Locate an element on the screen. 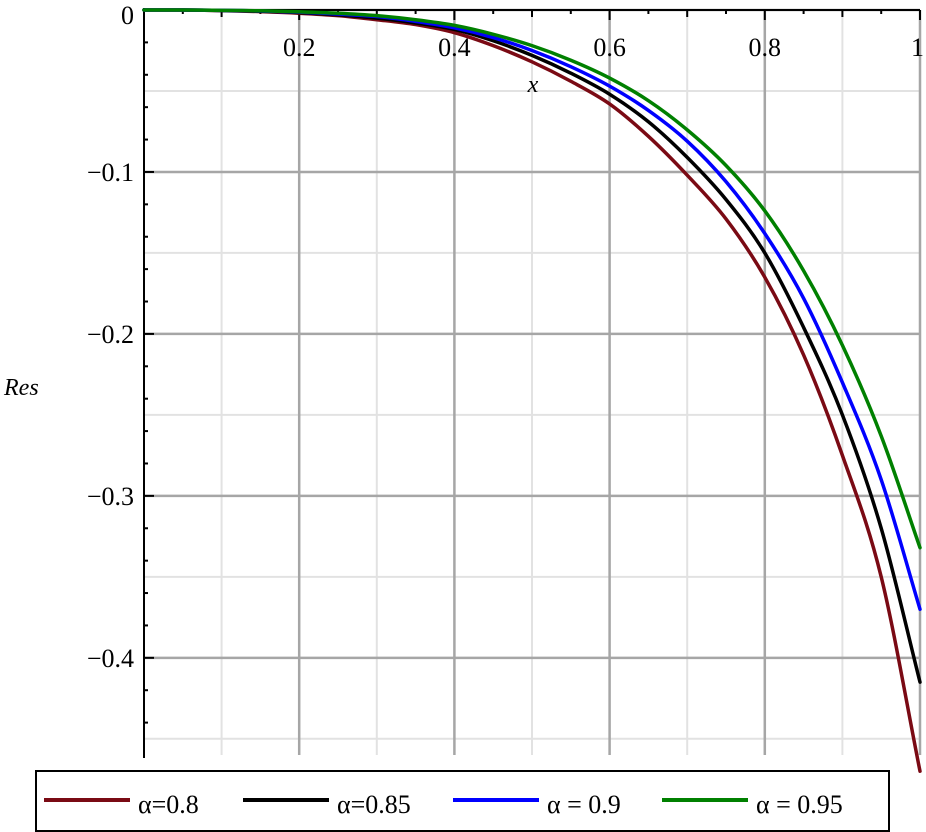 Image resolution: width=926 pixels, height=832 pixels. y-tick-label: −0.1 is located at coordinates (110, 172).